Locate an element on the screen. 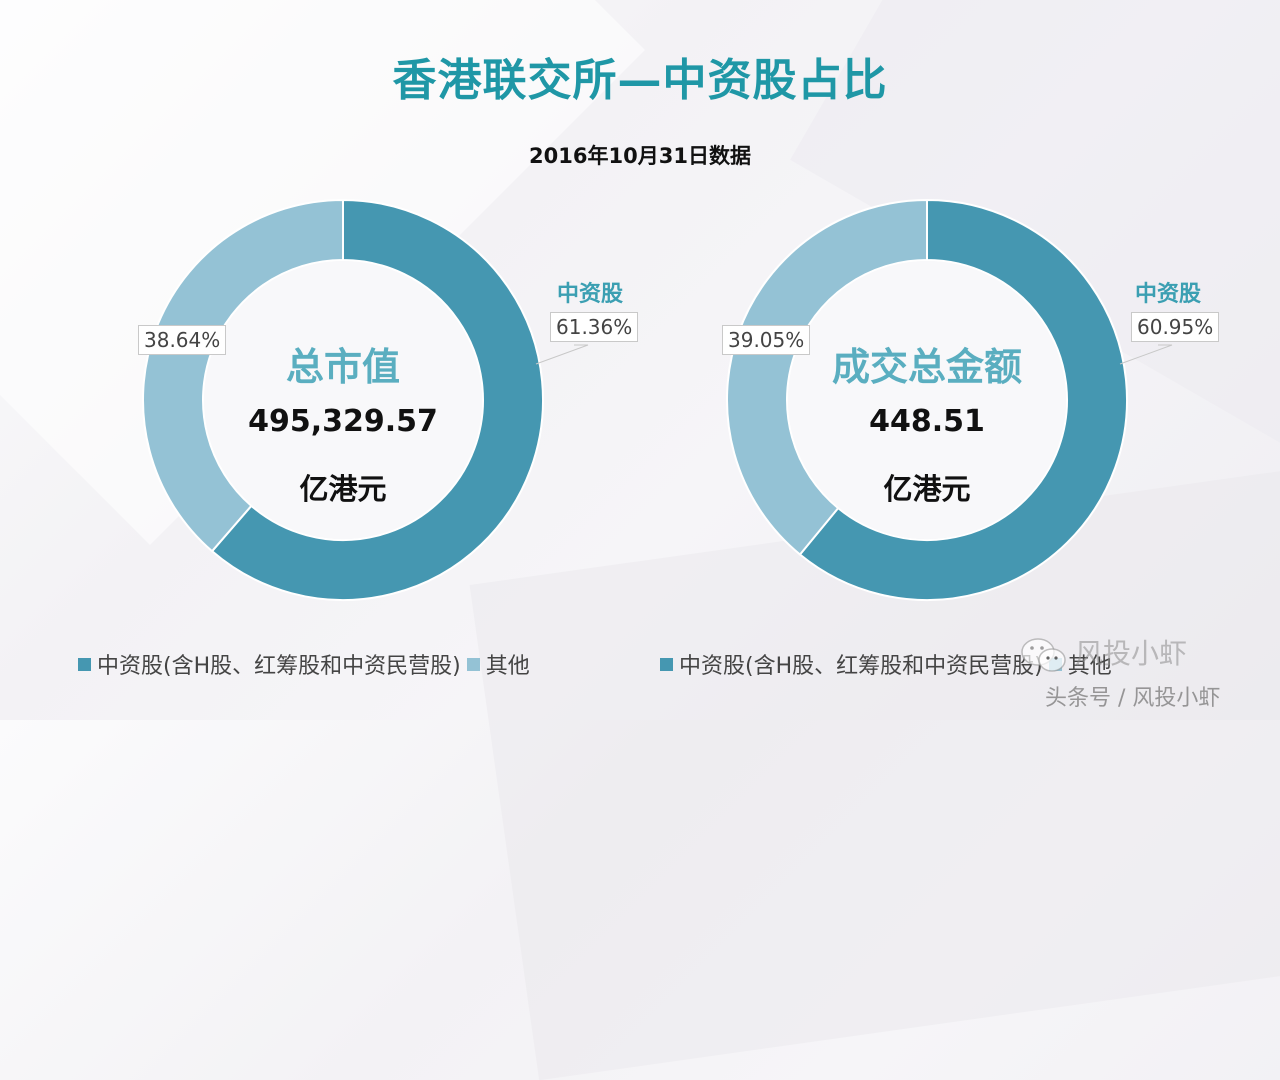  primary-pct-label: 61.36% is located at coordinates (594, 327).